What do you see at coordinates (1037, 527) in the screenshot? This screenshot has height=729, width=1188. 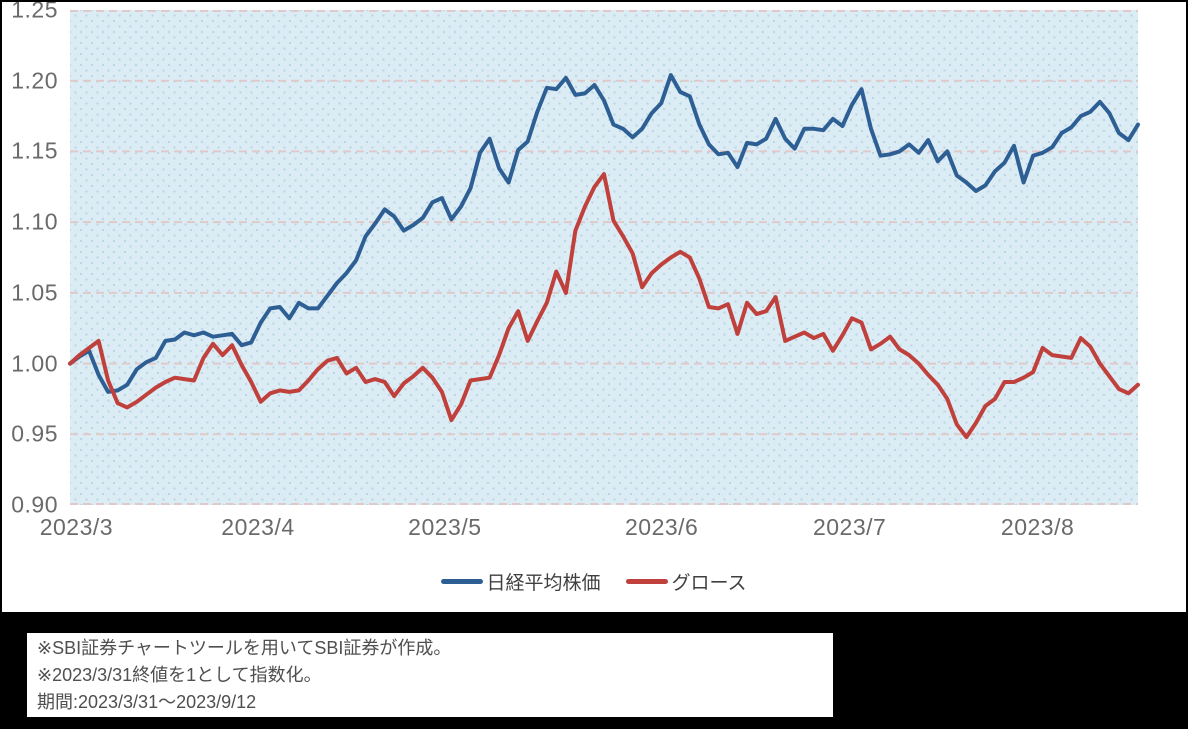 I see `x-tick-label: 2023/8` at bounding box center [1037, 527].